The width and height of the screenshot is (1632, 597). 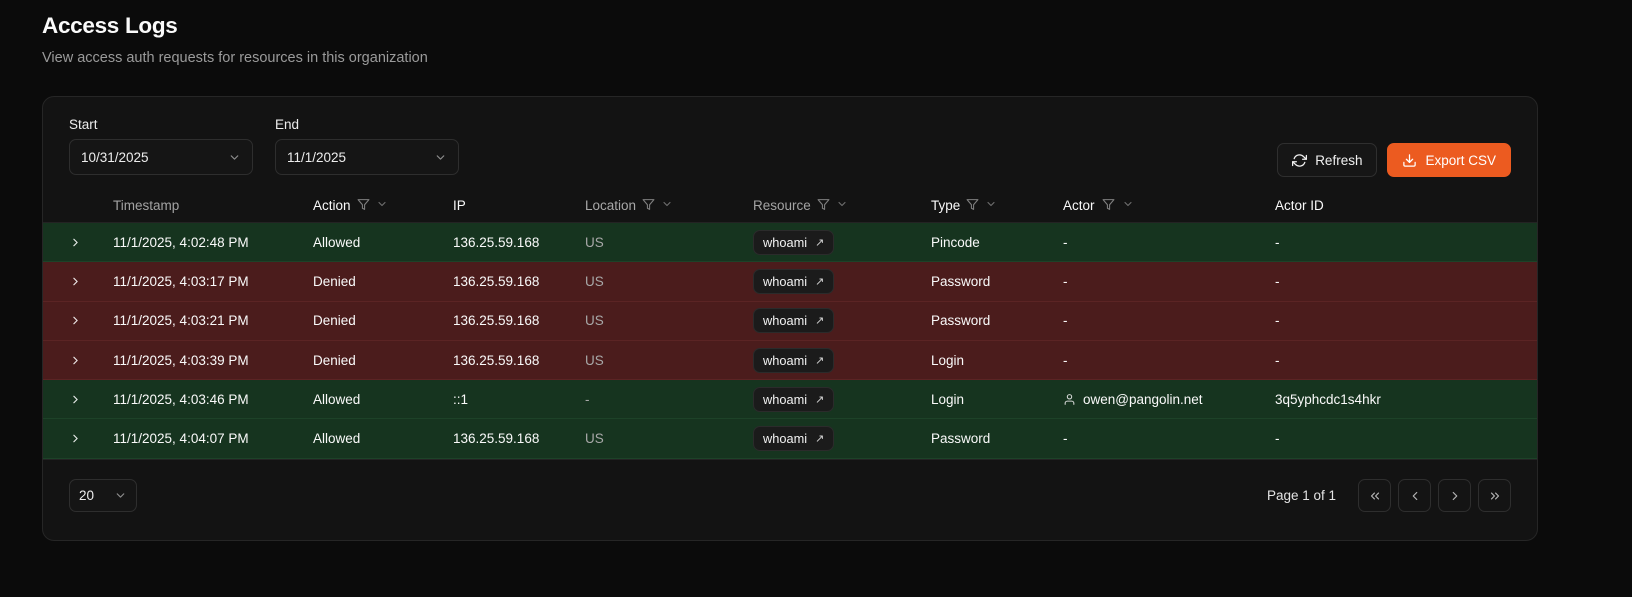 I want to click on export-csv-button: Export CSV, so click(x=1449, y=160).